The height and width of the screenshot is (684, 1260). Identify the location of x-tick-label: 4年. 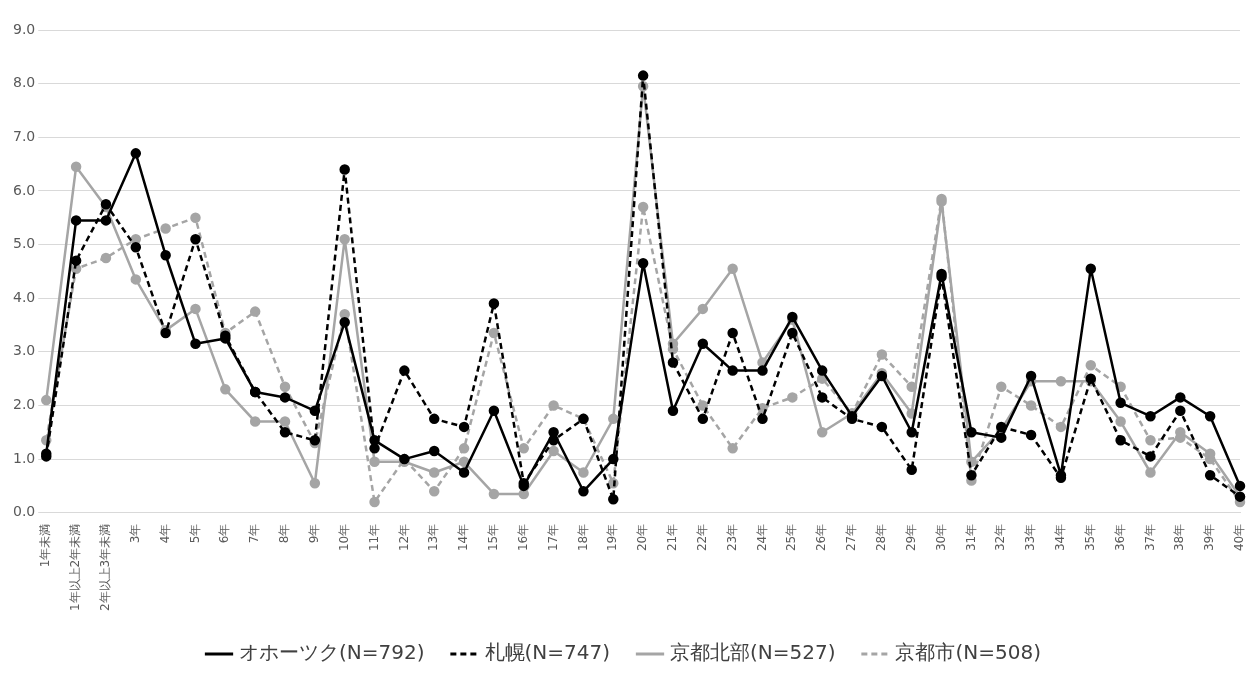
(164, 533).